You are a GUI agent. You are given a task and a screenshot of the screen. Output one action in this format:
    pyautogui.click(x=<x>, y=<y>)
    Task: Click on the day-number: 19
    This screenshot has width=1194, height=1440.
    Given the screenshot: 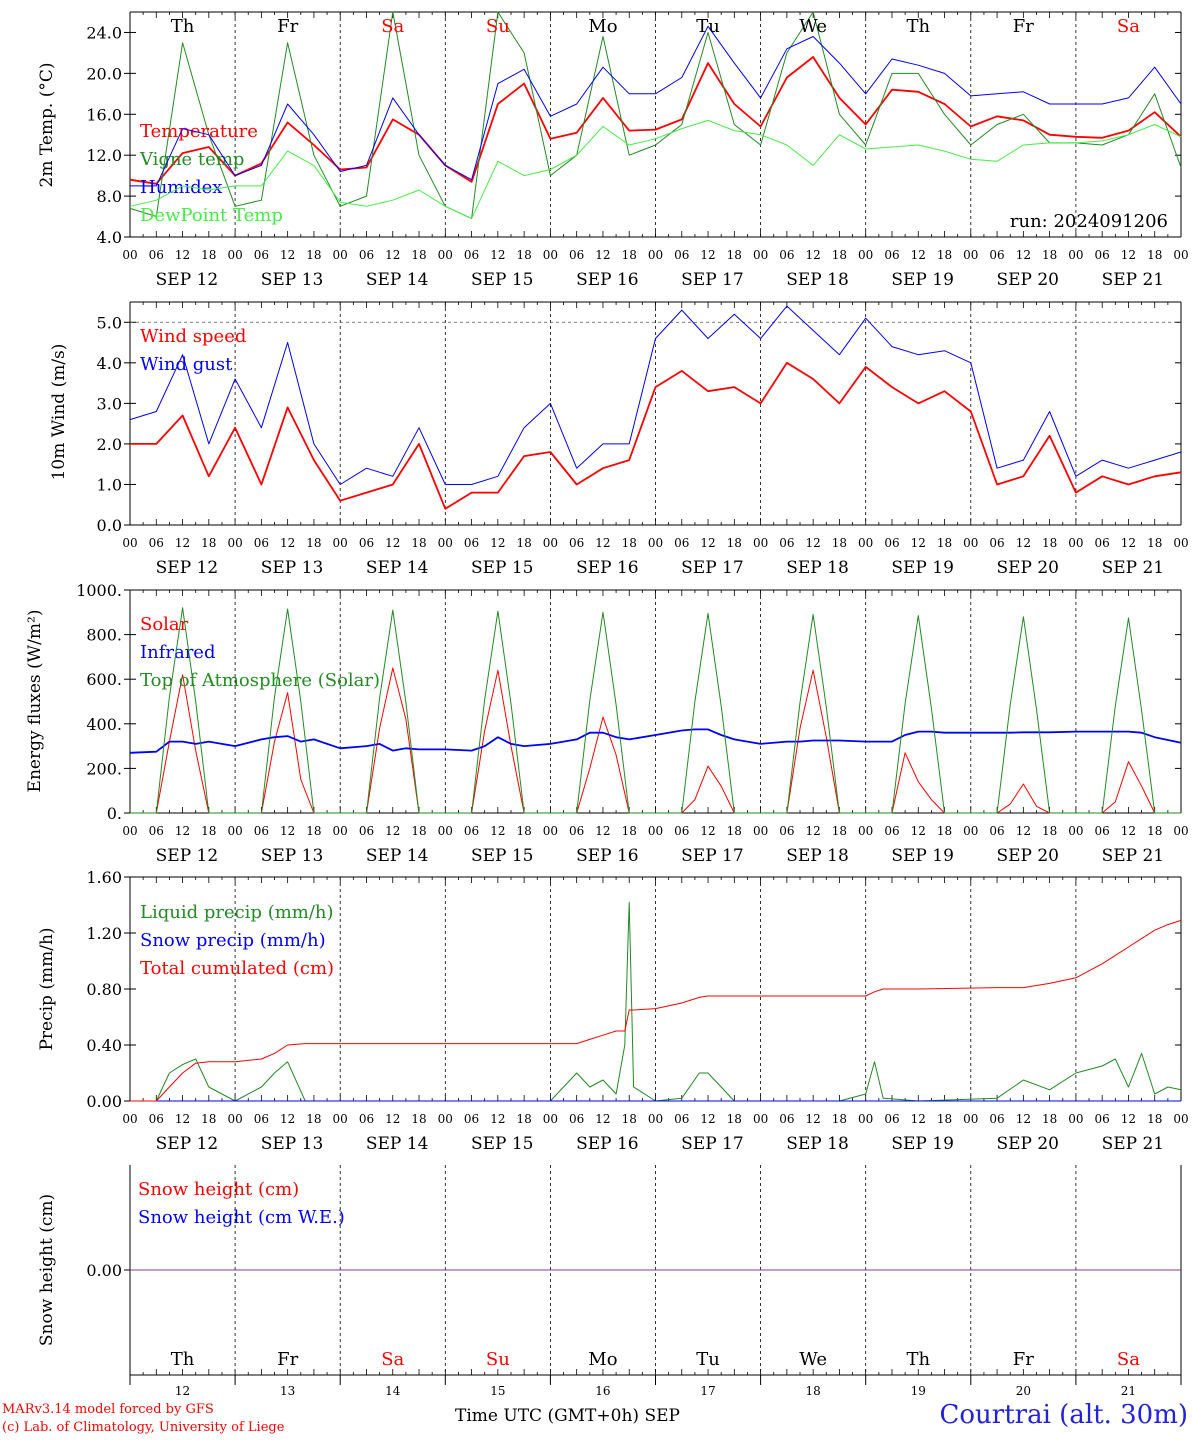 What is the action you would take?
    pyautogui.click(x=918, y=1391)
    